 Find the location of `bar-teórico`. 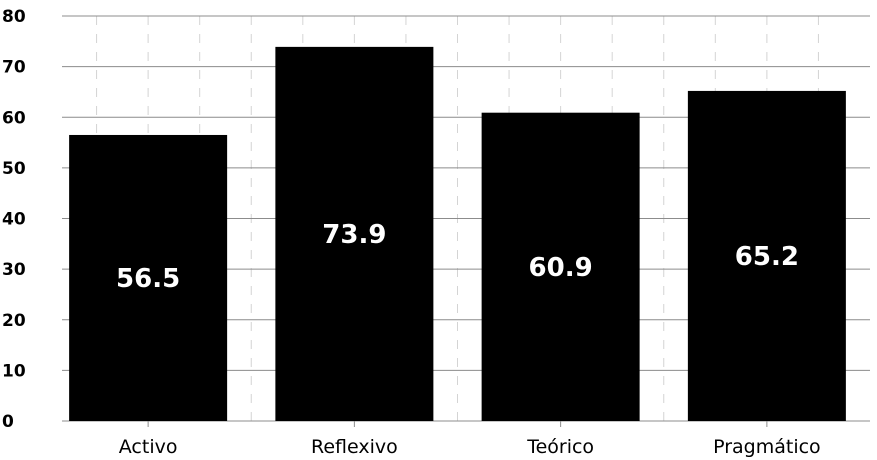

bar-teórico is located at coordinates (560, 266).